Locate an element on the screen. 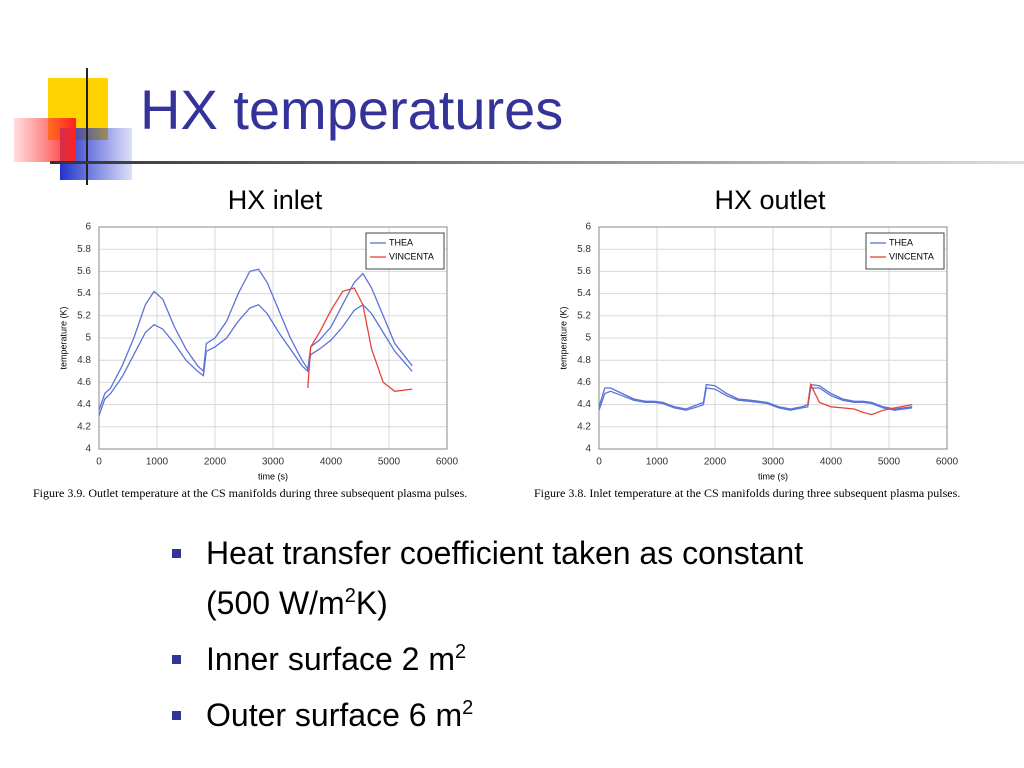 The height and width of the screenshot is (768, 1024). text-run: Inner surface 2 m is located at coordinates (330, 659).